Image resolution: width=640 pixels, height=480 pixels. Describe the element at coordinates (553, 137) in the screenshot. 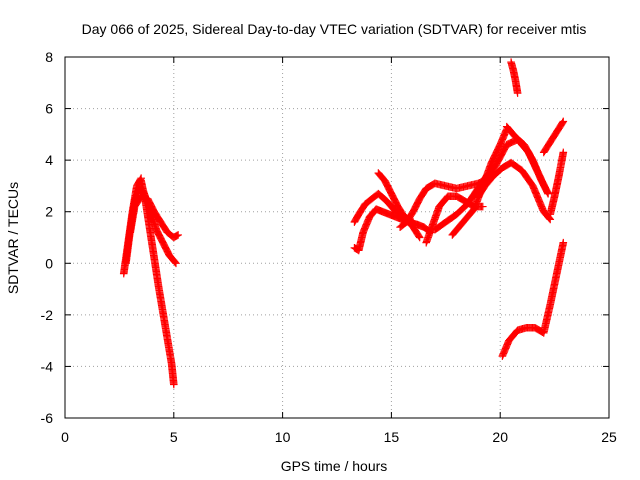

I see `series-b2` at that location.